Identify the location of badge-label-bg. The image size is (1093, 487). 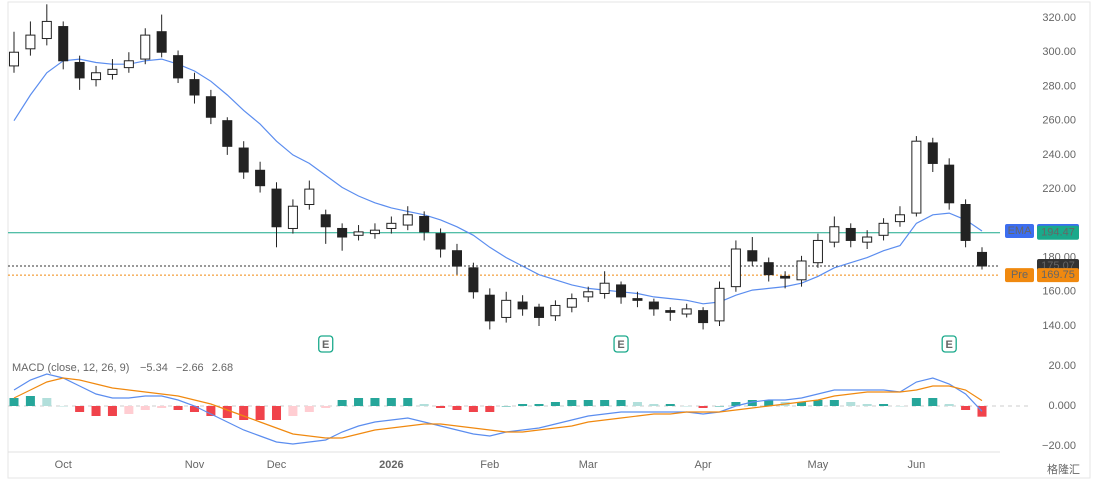
(1019, 231).